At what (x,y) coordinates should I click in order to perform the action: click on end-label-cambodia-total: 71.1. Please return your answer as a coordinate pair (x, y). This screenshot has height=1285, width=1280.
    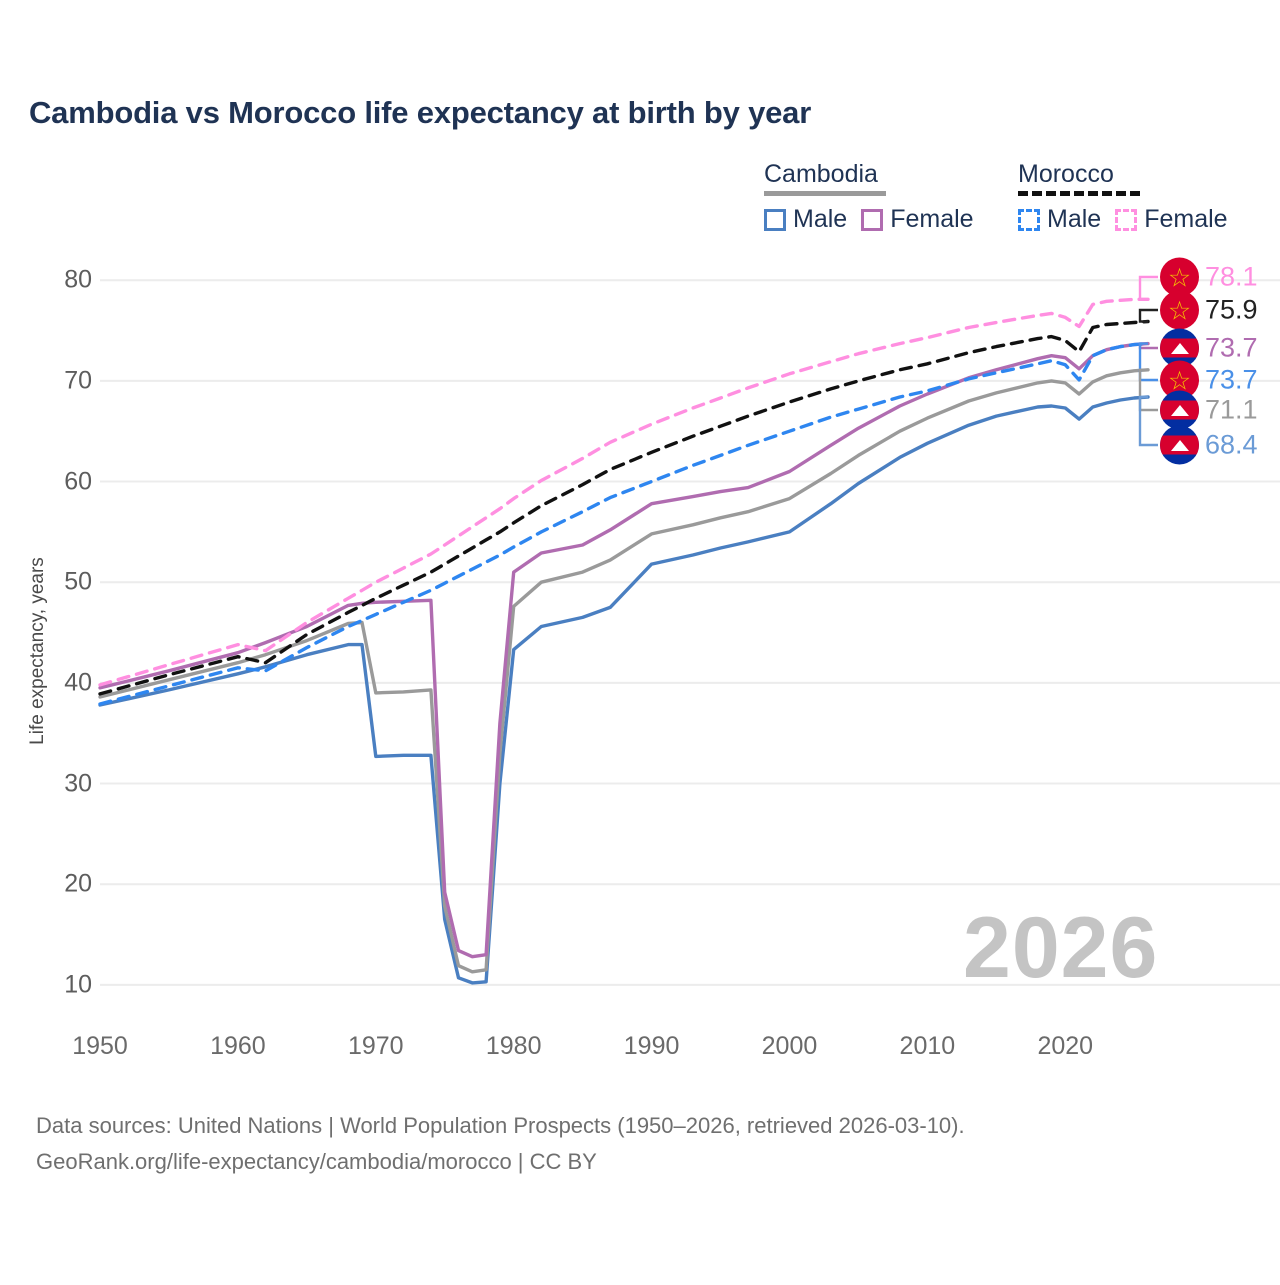
    Looking at the image, I should click on (1209, 410).